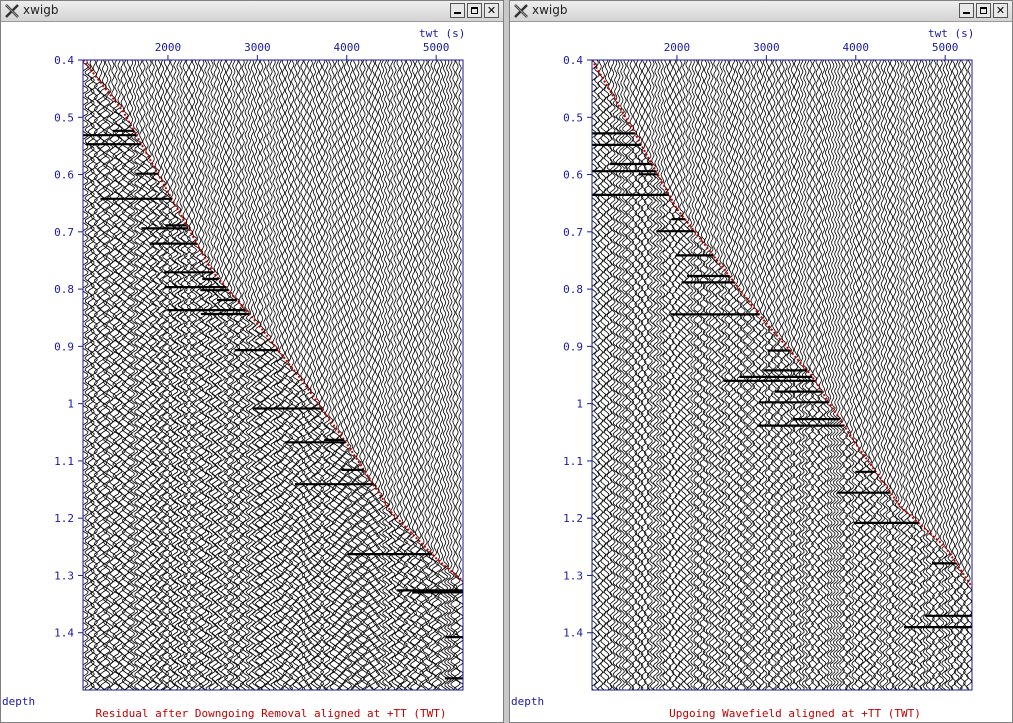 This screenshot has width=1013, height=723. Describe the element at coordinates (527, 701) in the screenshot. I see `y-axis-label: depth` at that location.